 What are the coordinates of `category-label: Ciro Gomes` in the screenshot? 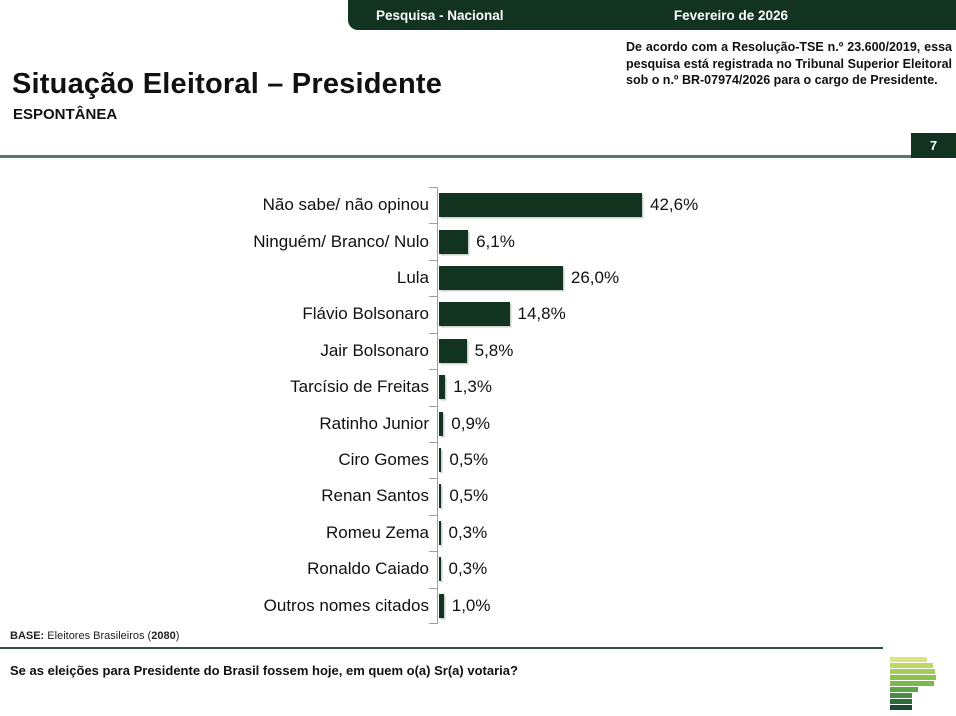 It's located at (383, 460).